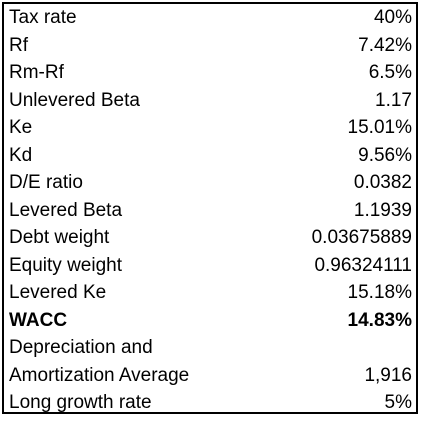  What do you see at coordinates (379, 127) in the screenshot?
I see `ke-value: 15.01%` at bounding box center [379, 127].